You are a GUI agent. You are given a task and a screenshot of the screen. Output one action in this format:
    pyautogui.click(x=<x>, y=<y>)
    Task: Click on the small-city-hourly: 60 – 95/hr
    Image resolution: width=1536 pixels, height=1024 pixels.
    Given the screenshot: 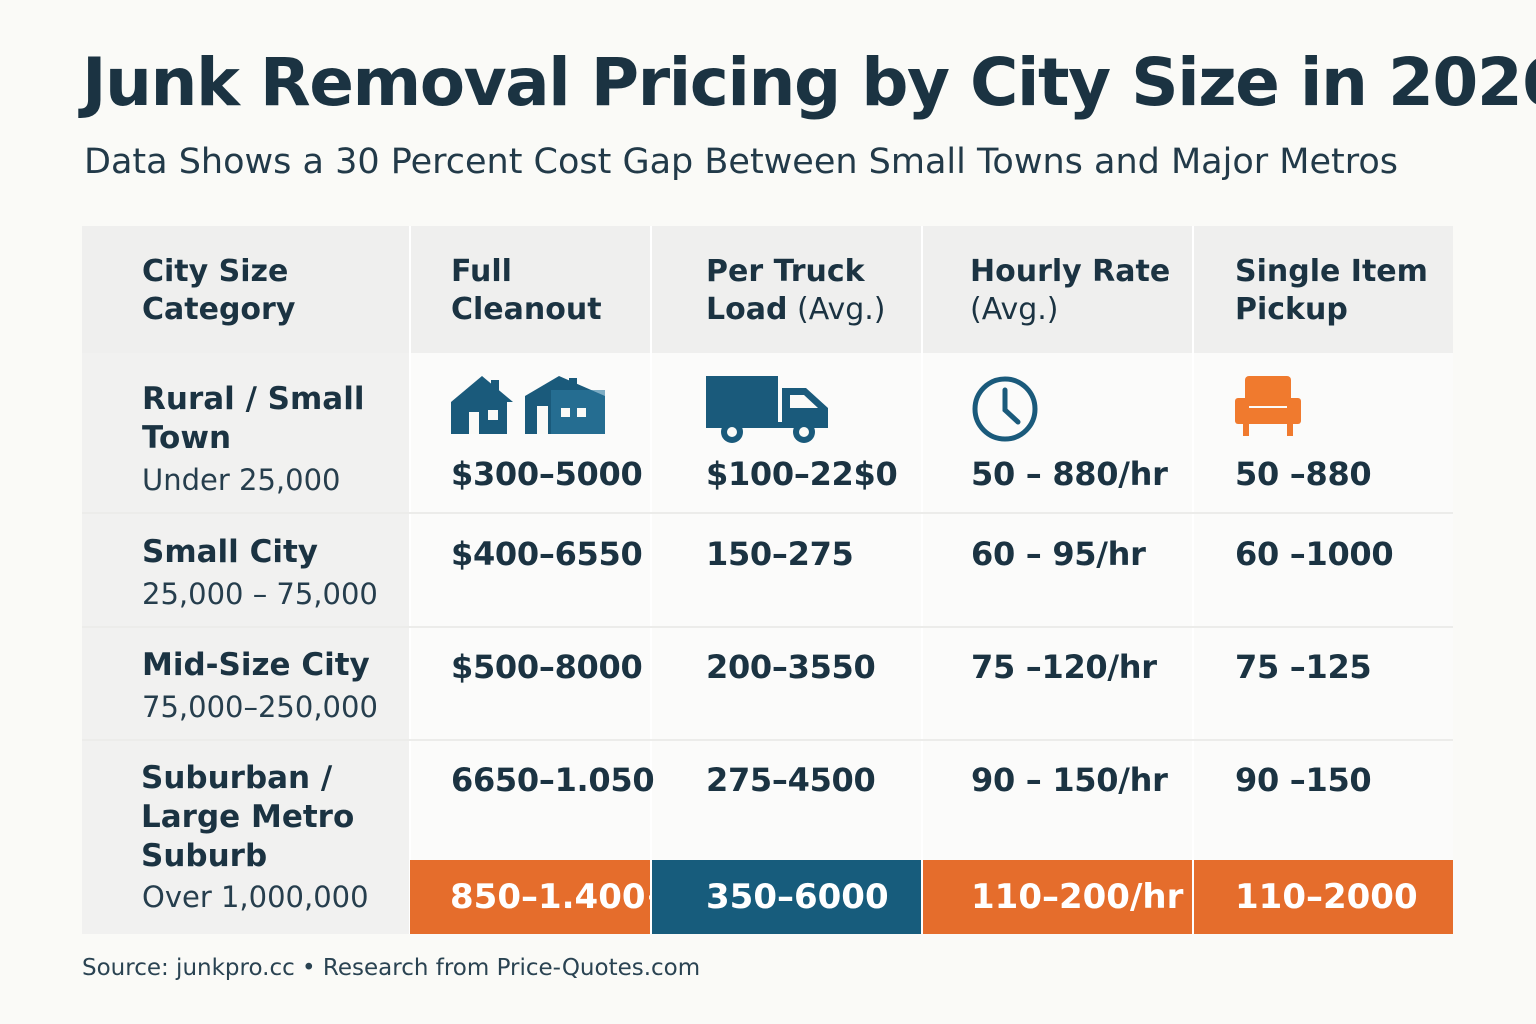 What is the action you would take?
    pyautogui.click(x=1058, y=554)
    